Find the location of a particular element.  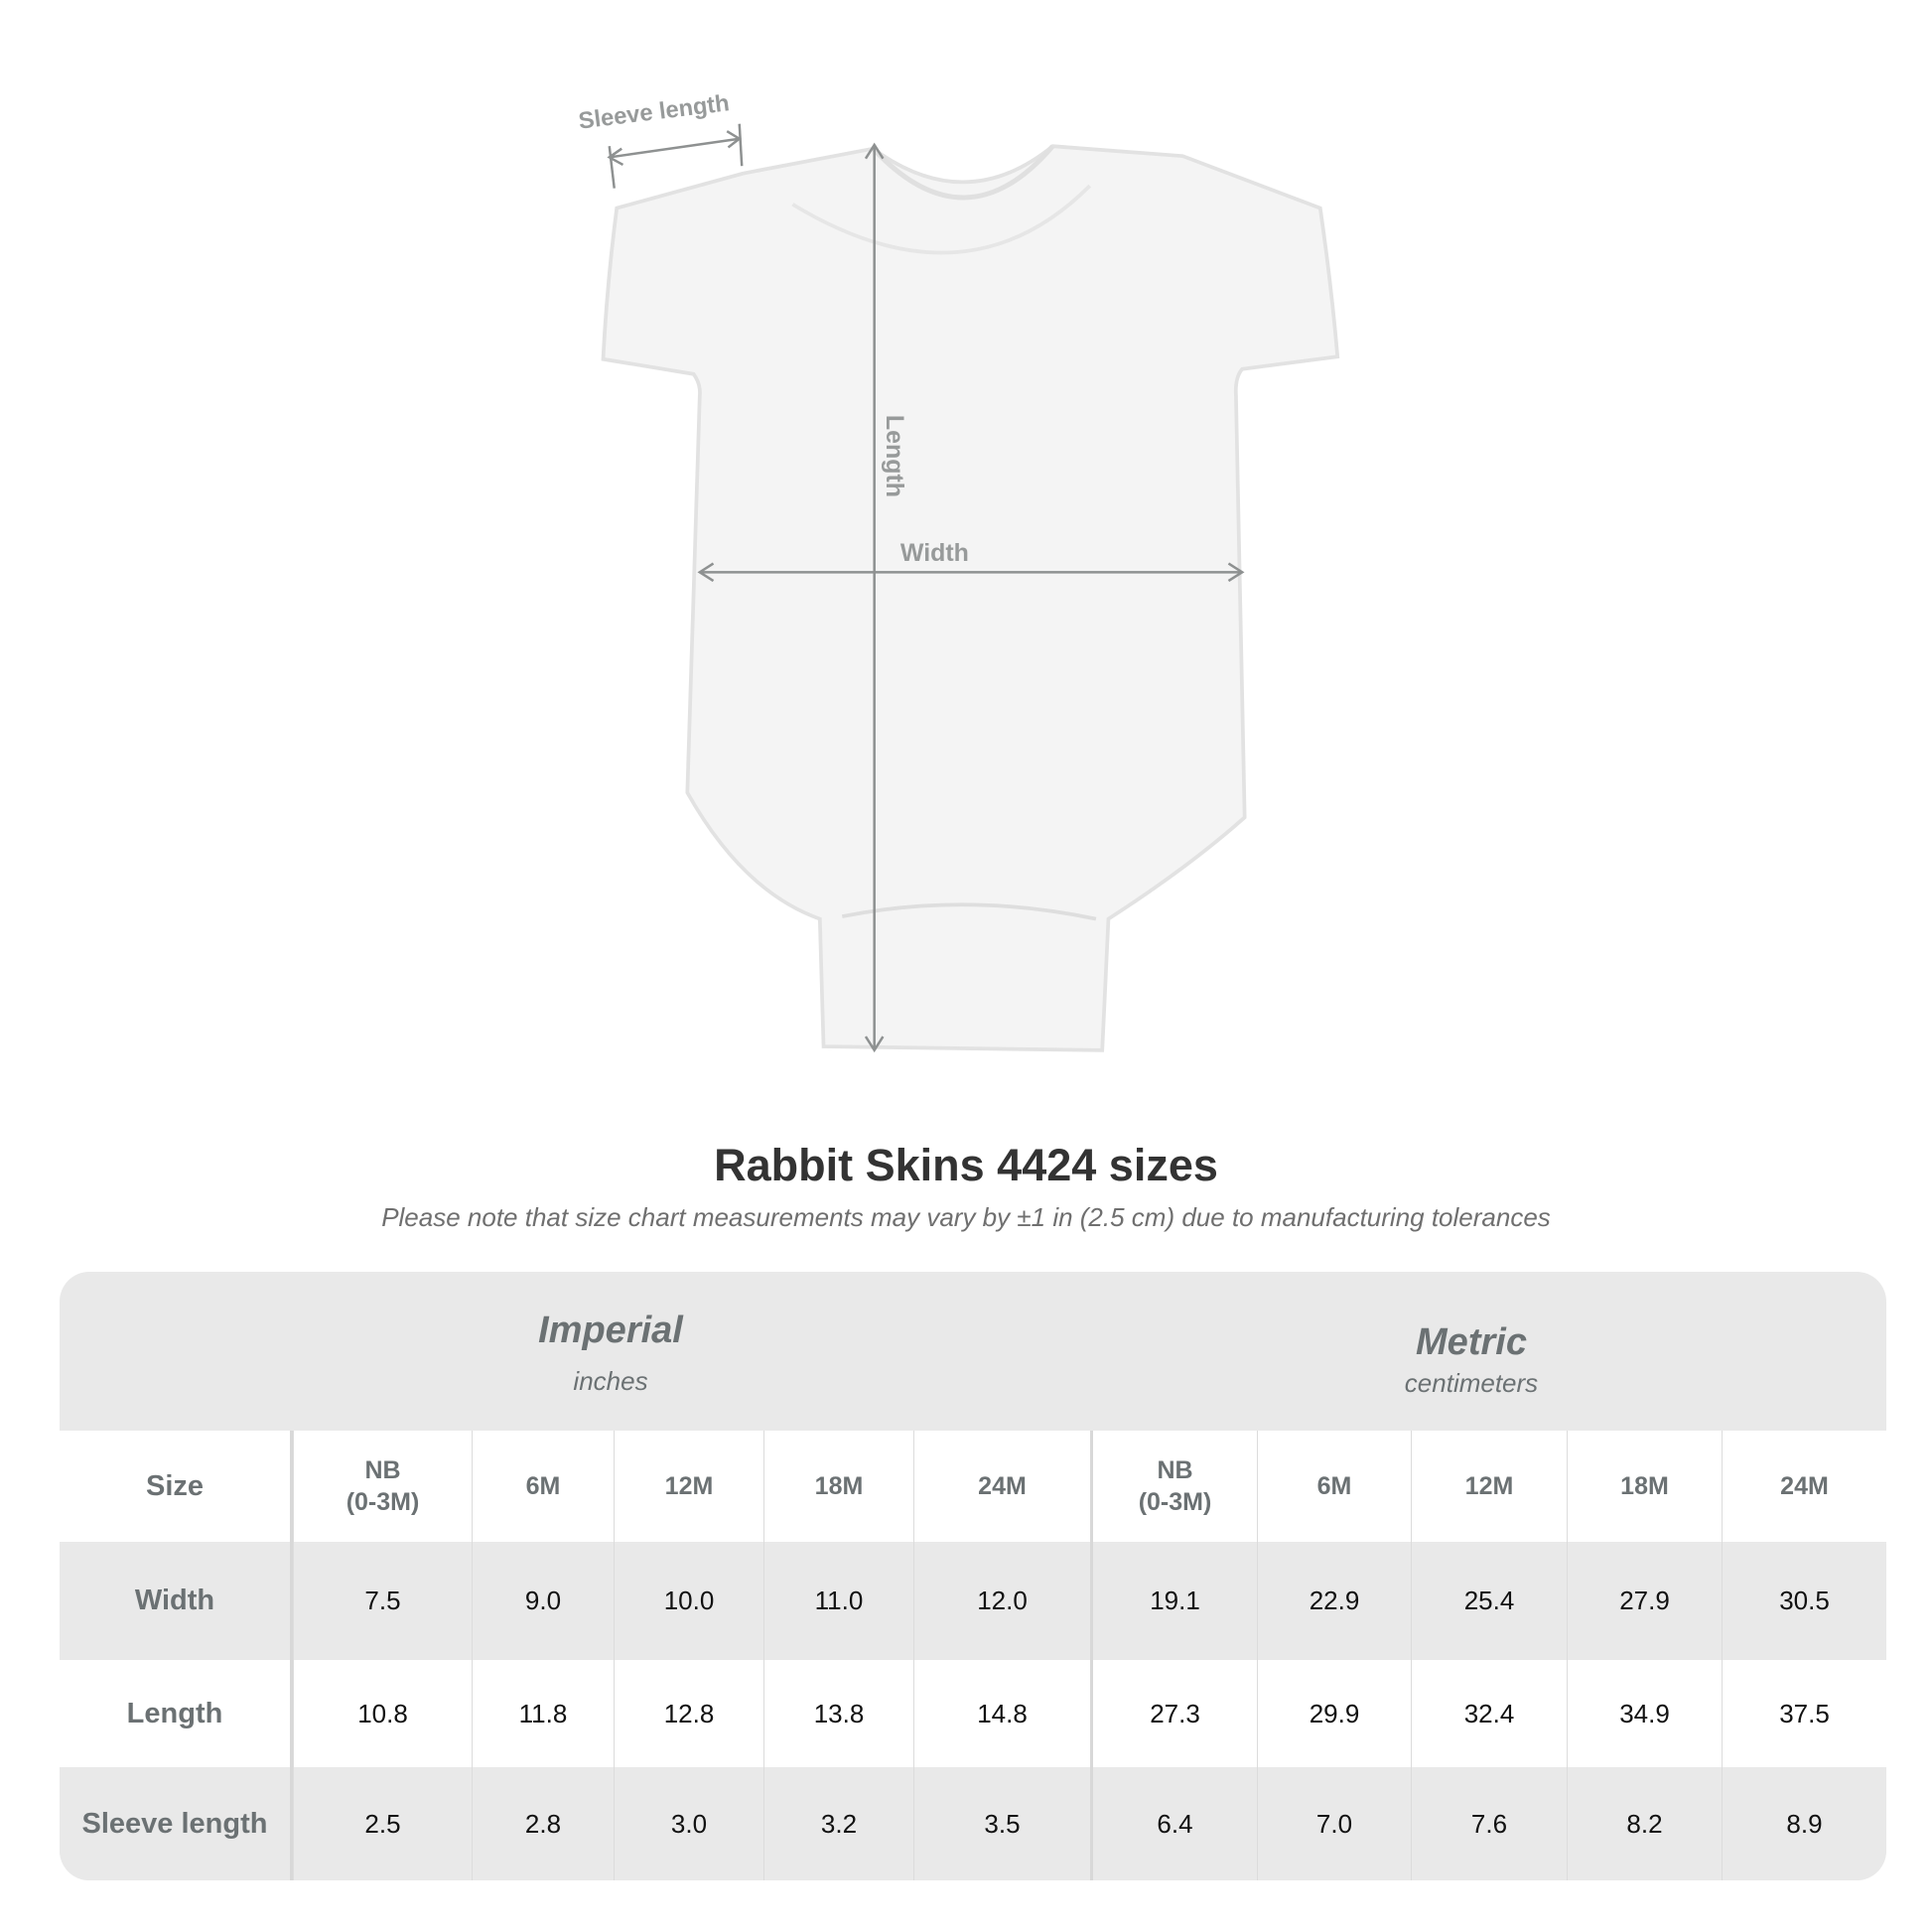

imperial-value-cell: 11.8 is located at coordinates (543, 1714).